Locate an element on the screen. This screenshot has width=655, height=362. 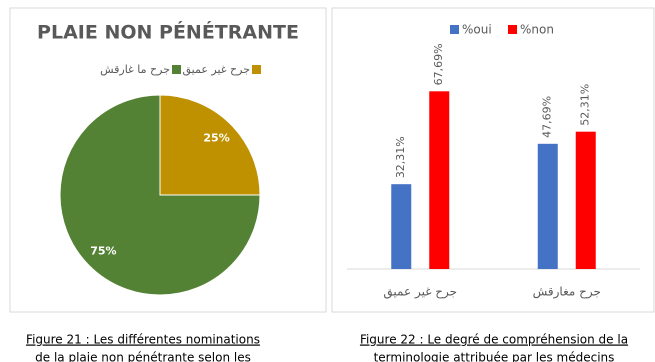
data-label: 25% is located at coordinates (216, 137).